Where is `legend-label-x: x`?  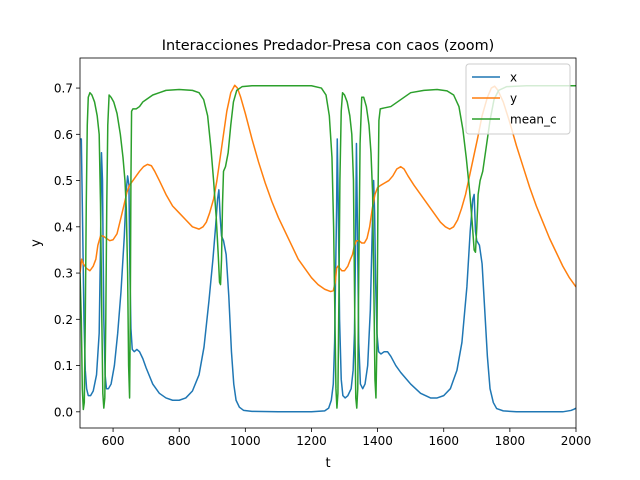
legend-label-x: x is located at coordinates (513, 78).